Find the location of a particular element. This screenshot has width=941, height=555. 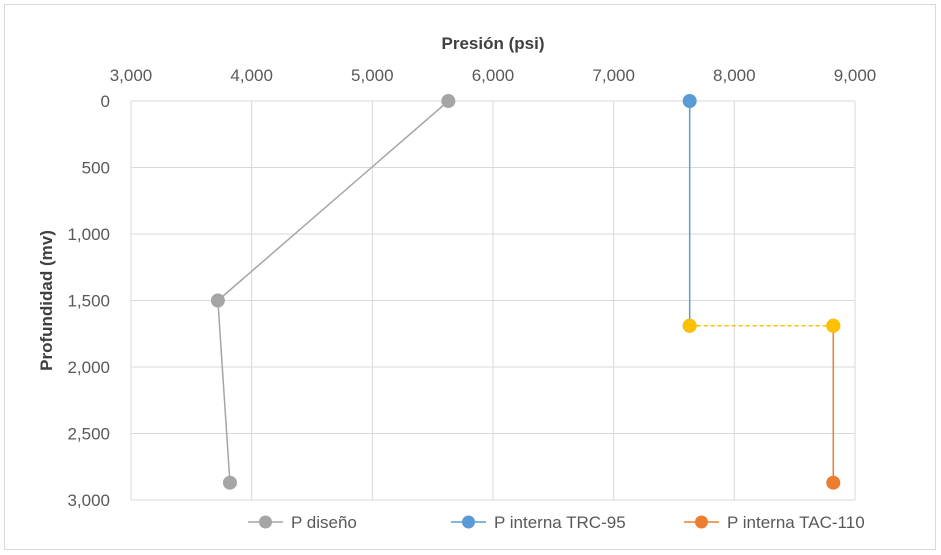

x-axis-title: Presión (psi) is located at coordinates (493, 43).